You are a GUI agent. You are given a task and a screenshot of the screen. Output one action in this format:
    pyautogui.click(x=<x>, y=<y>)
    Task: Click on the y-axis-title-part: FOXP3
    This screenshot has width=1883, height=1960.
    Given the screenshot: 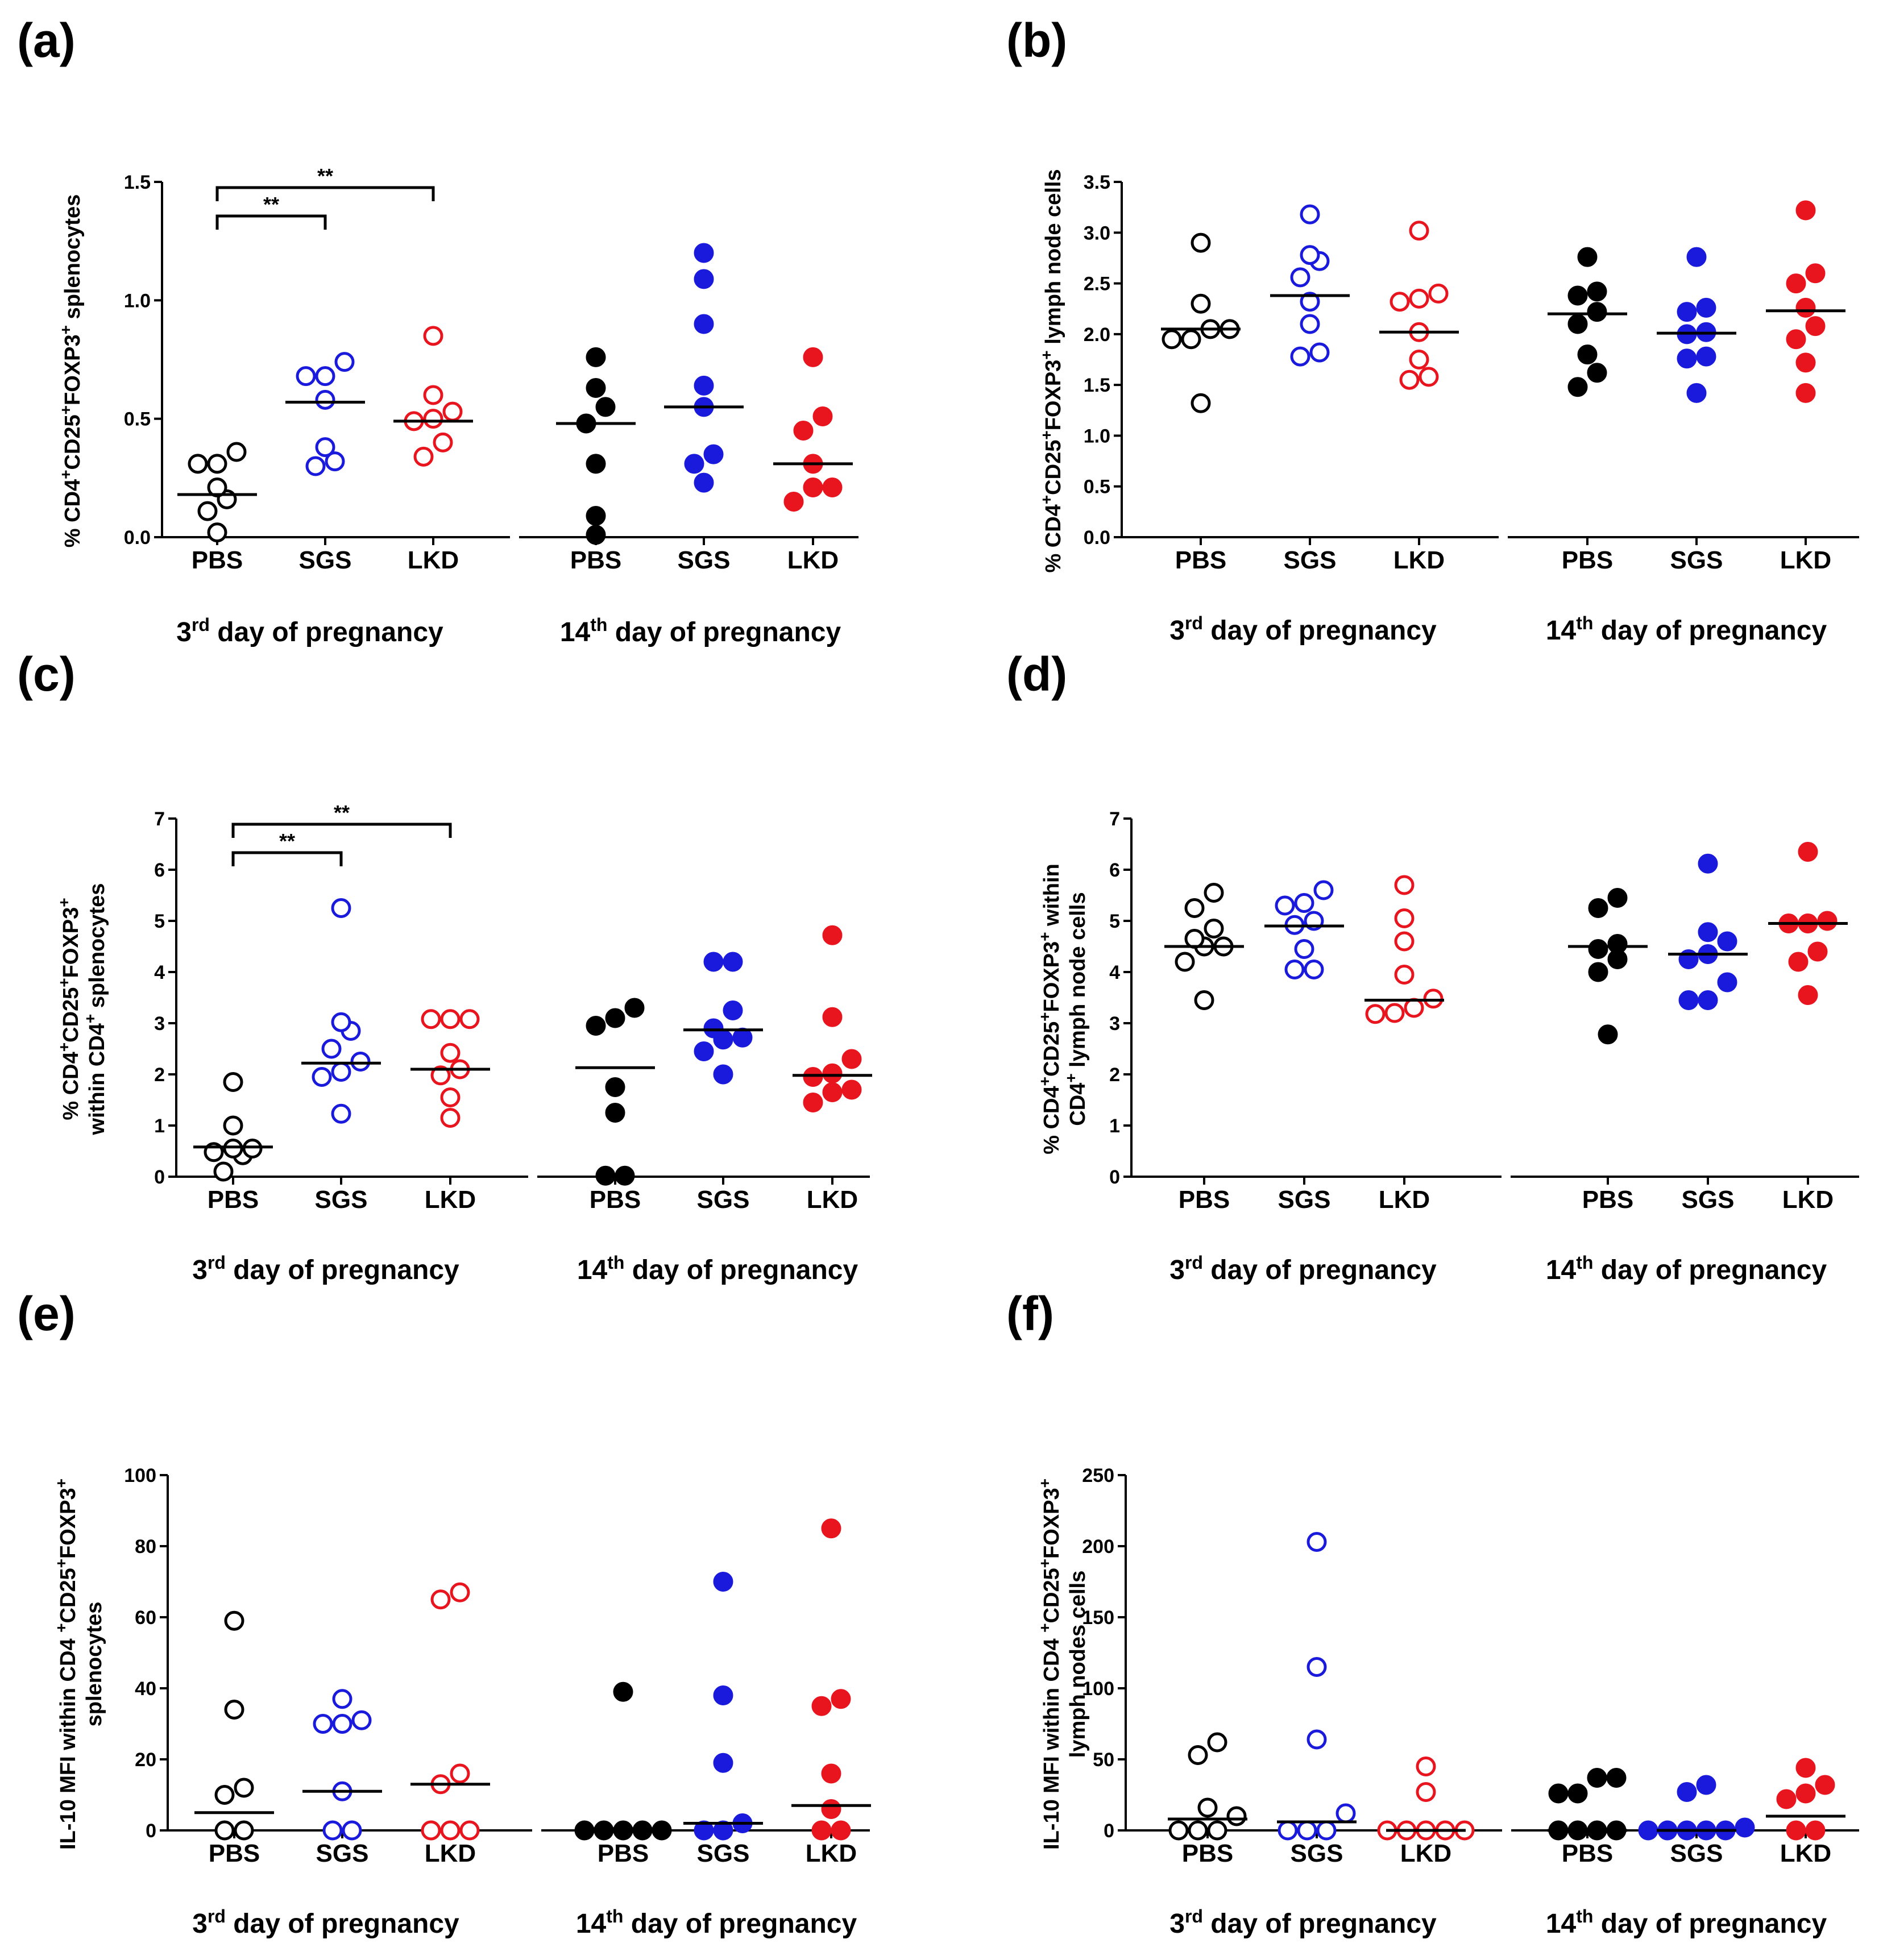 What is the action you would take?
    pyautogui.click(x=1052, y=1523)
    